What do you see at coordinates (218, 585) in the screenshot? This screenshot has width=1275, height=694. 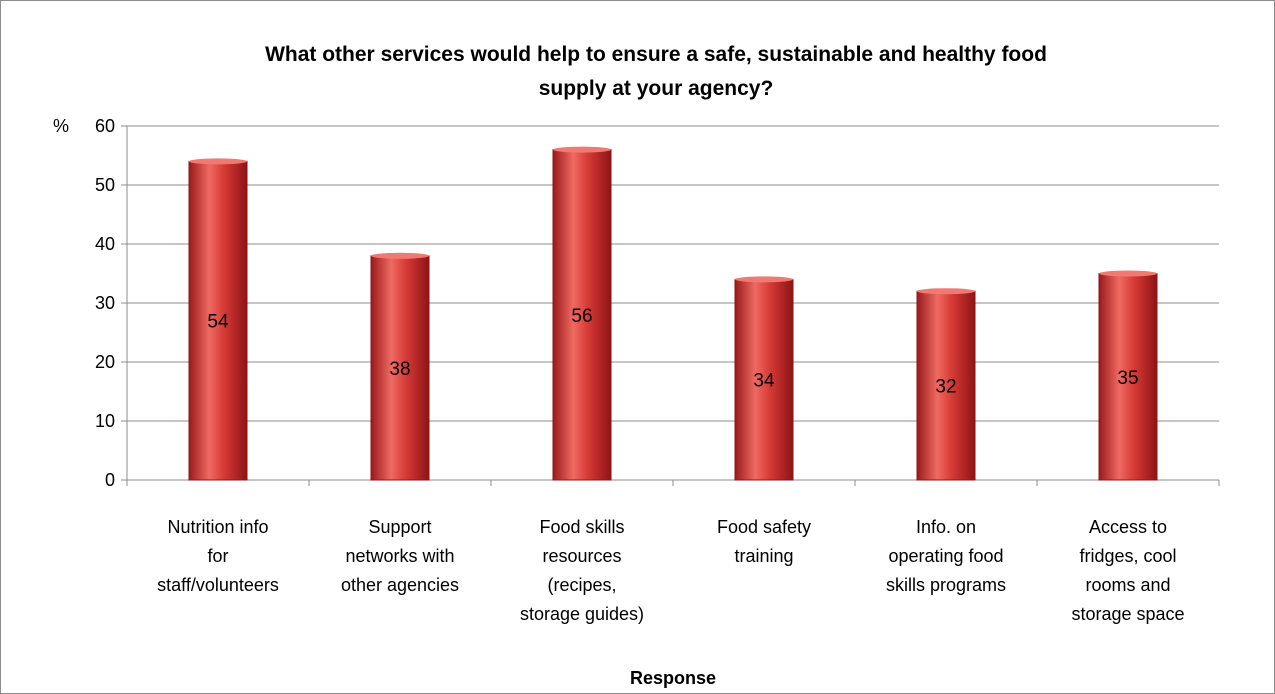 I see `x-category-label: staff/volunteers` at bounding box center [218, 585].